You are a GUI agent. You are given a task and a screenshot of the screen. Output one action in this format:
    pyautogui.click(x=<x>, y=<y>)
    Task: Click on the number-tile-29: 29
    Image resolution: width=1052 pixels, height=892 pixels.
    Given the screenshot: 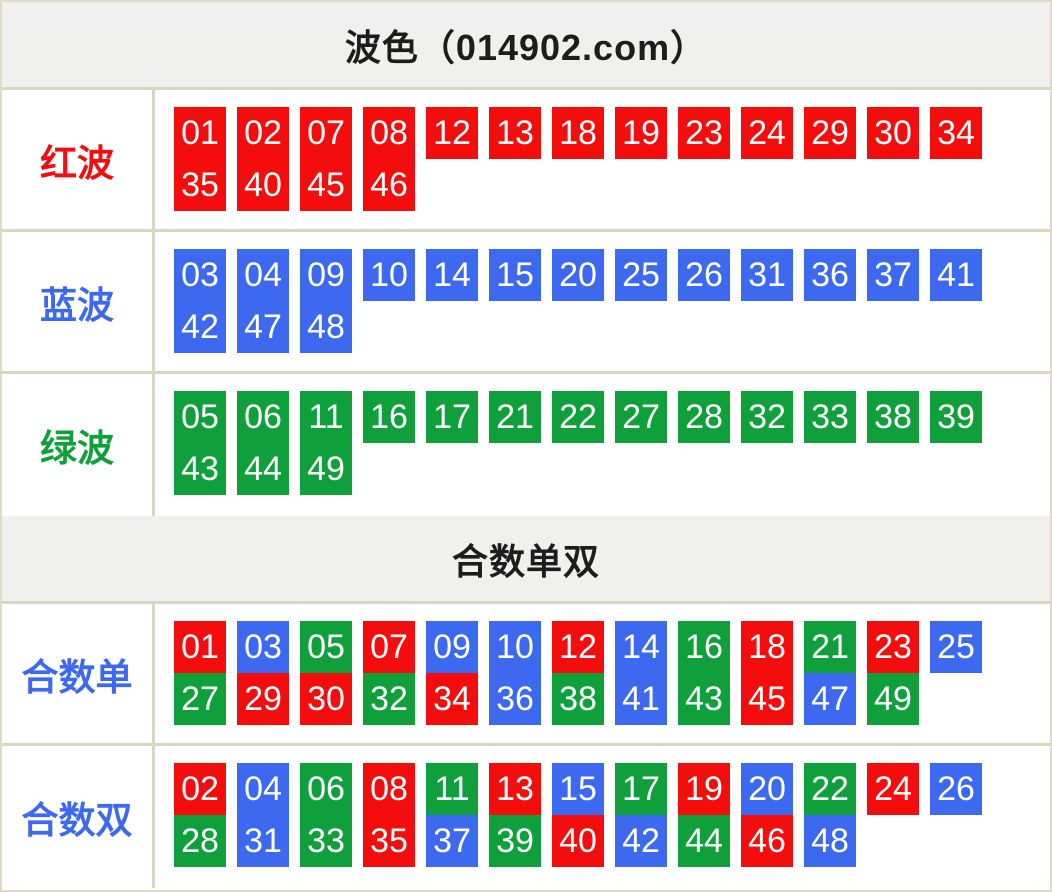 What is the action you would take?
    pyautogui.click(x=830, y=133)
    